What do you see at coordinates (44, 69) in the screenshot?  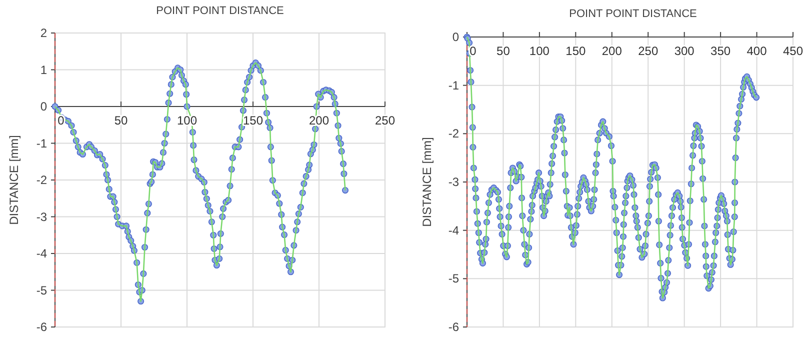 I see `y-tick-label: 1` at bounding box center [44, 69].